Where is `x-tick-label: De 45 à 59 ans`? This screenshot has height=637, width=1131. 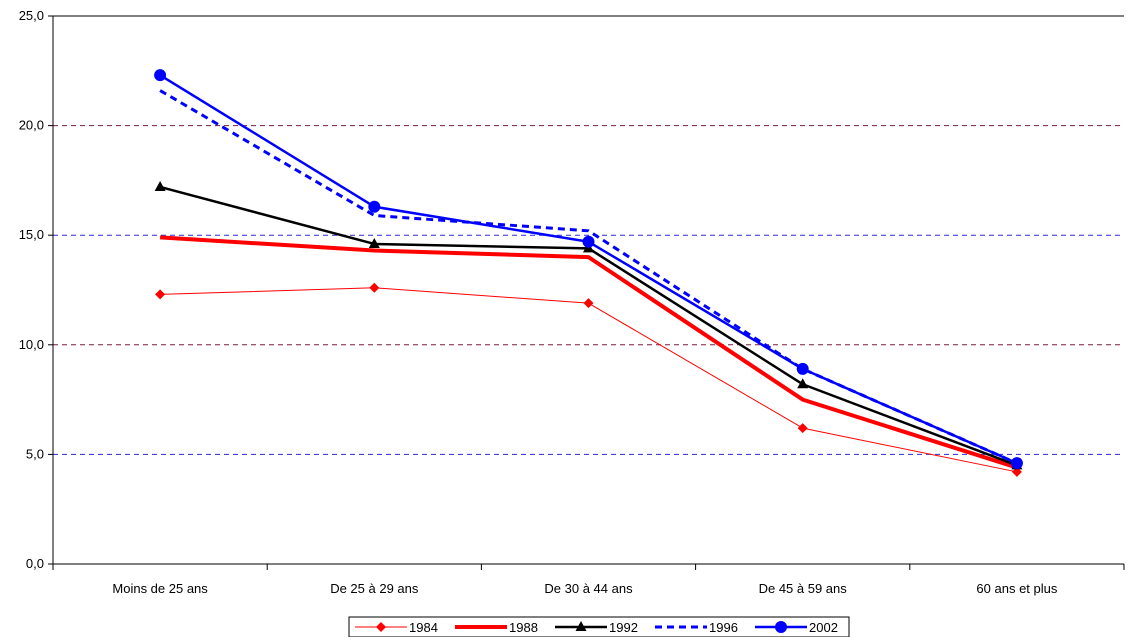
x-tick-label: De 45 à 59 ans is located at coordinates (803, 588).